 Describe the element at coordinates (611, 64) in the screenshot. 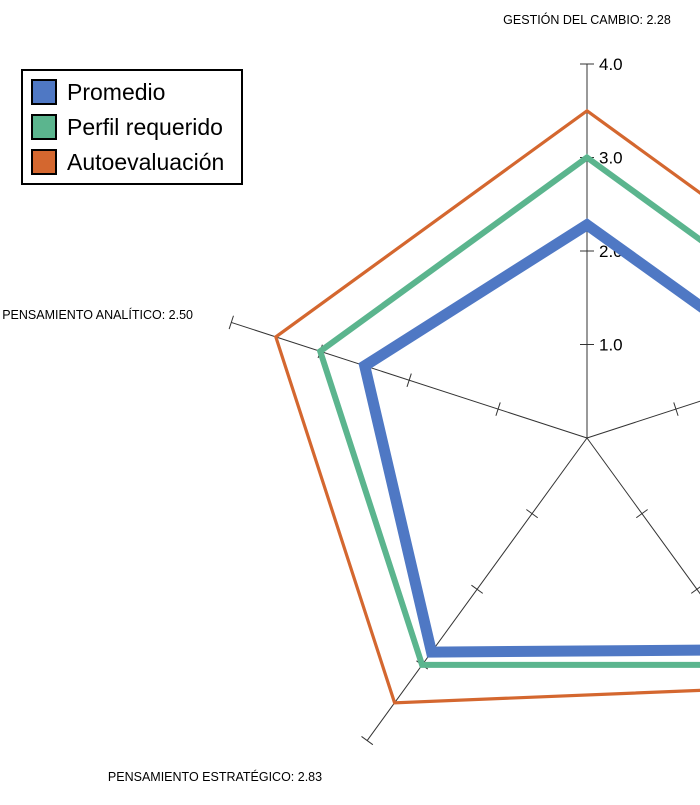

I see `radial-tick-label: 4.0` at that location.